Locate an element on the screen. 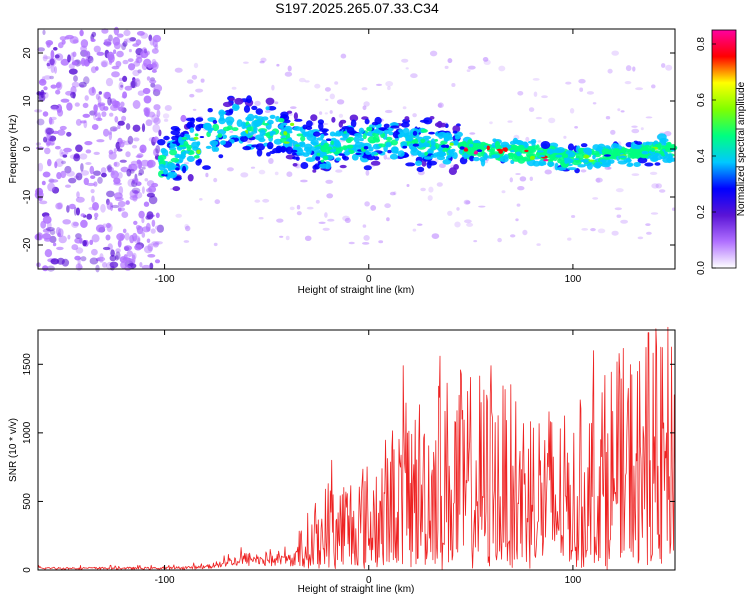 The image size is (750, 600). colorbar-ticks: 0.0 0.2 0.4 0.6 0.8 is located at coordinates (706, 156).